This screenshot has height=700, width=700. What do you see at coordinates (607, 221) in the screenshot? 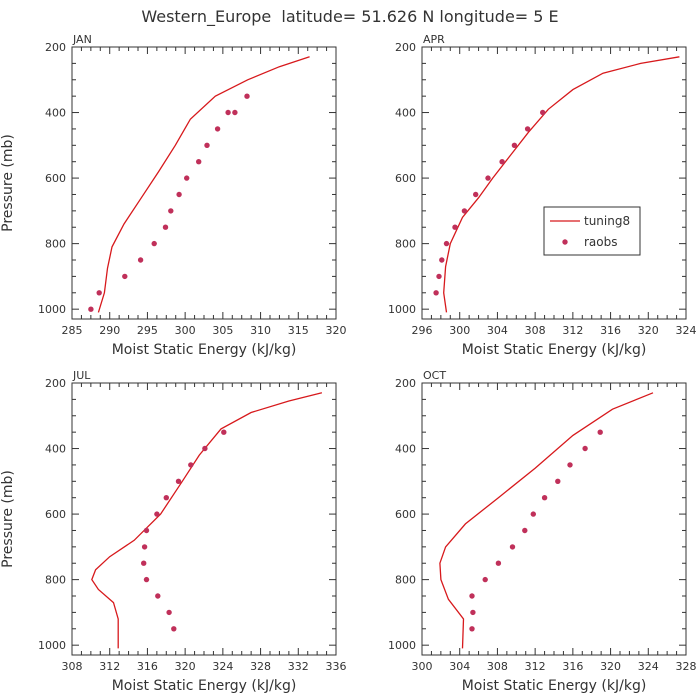
I see `legend-label-tuning8: tuning8` at bounding box center [607, 221].